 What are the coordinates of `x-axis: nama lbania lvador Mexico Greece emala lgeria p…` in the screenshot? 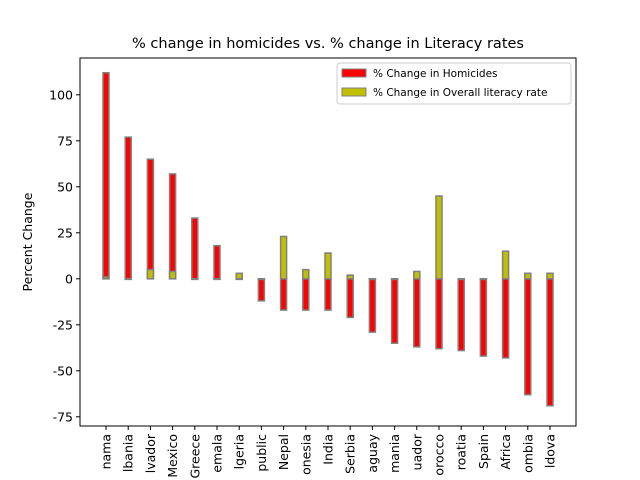 It's located at (328, 452).